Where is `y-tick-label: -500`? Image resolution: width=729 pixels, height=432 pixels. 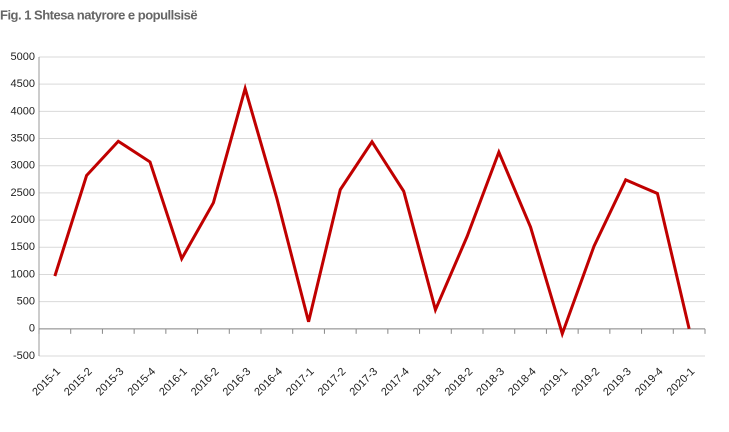 y-tick-label: -500 is located at coordinates (24, 356).